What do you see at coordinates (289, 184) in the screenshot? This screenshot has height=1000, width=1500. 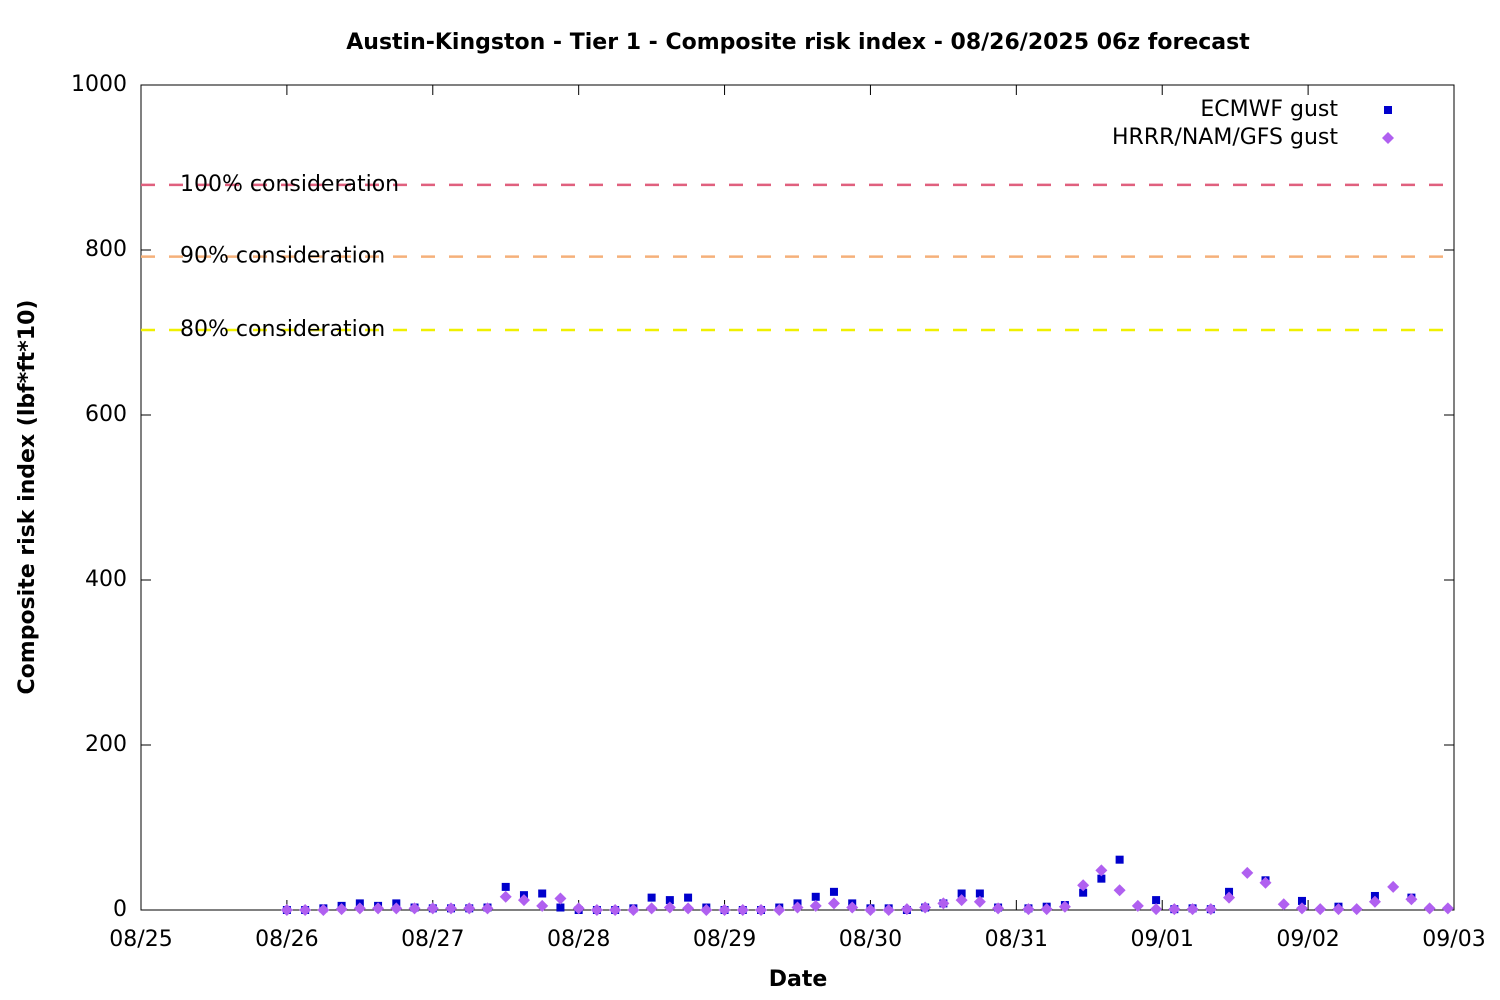 I see `reference-label: 100% consideration` at bounding box center [289, 184].